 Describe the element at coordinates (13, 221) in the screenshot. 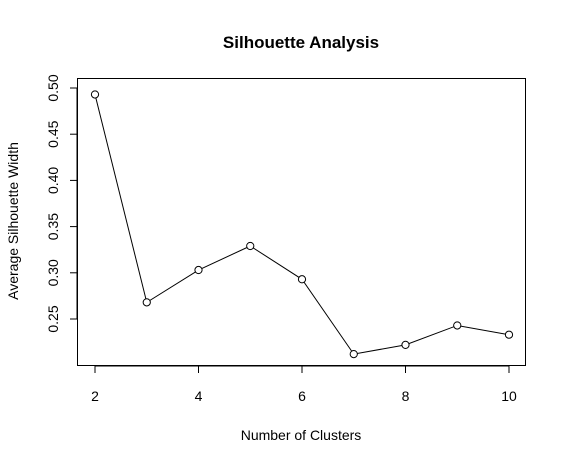

I see `y-axis-label: Average Silhouette Width` at that location.